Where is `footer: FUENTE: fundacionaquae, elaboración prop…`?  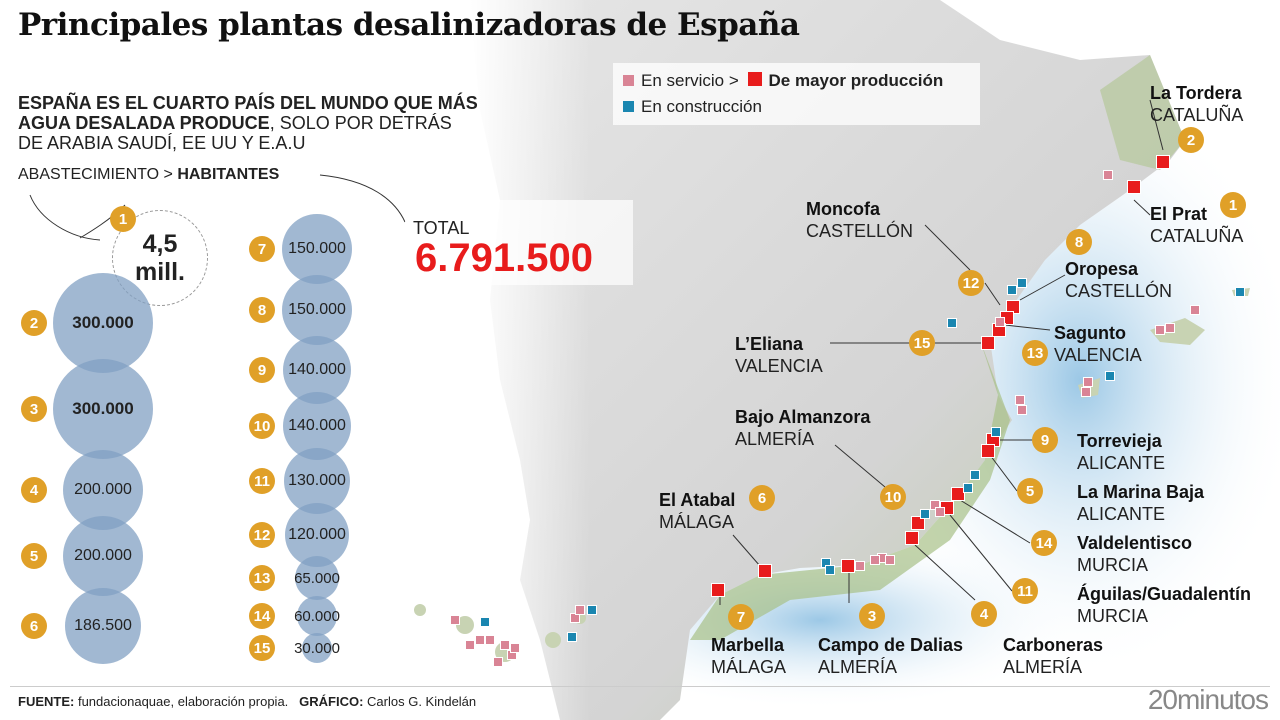 footer: FUENTE: fundacionaquae, elaboración prop… is located at coordinates (247, 701).